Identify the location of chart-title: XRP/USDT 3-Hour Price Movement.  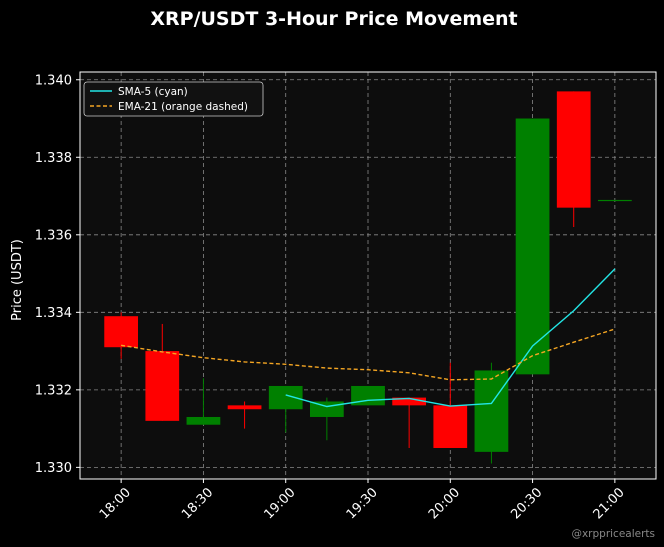
(333, 19).